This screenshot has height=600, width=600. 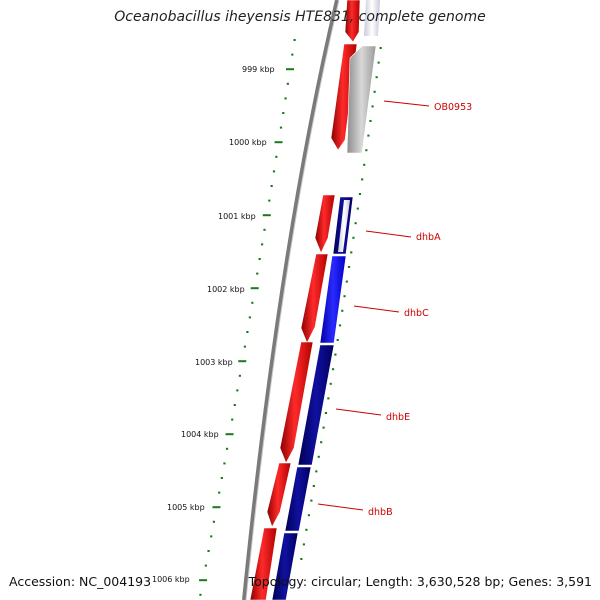 I want to click on scale-label-1001: 1001 kbp, so click(x=237, y=216).